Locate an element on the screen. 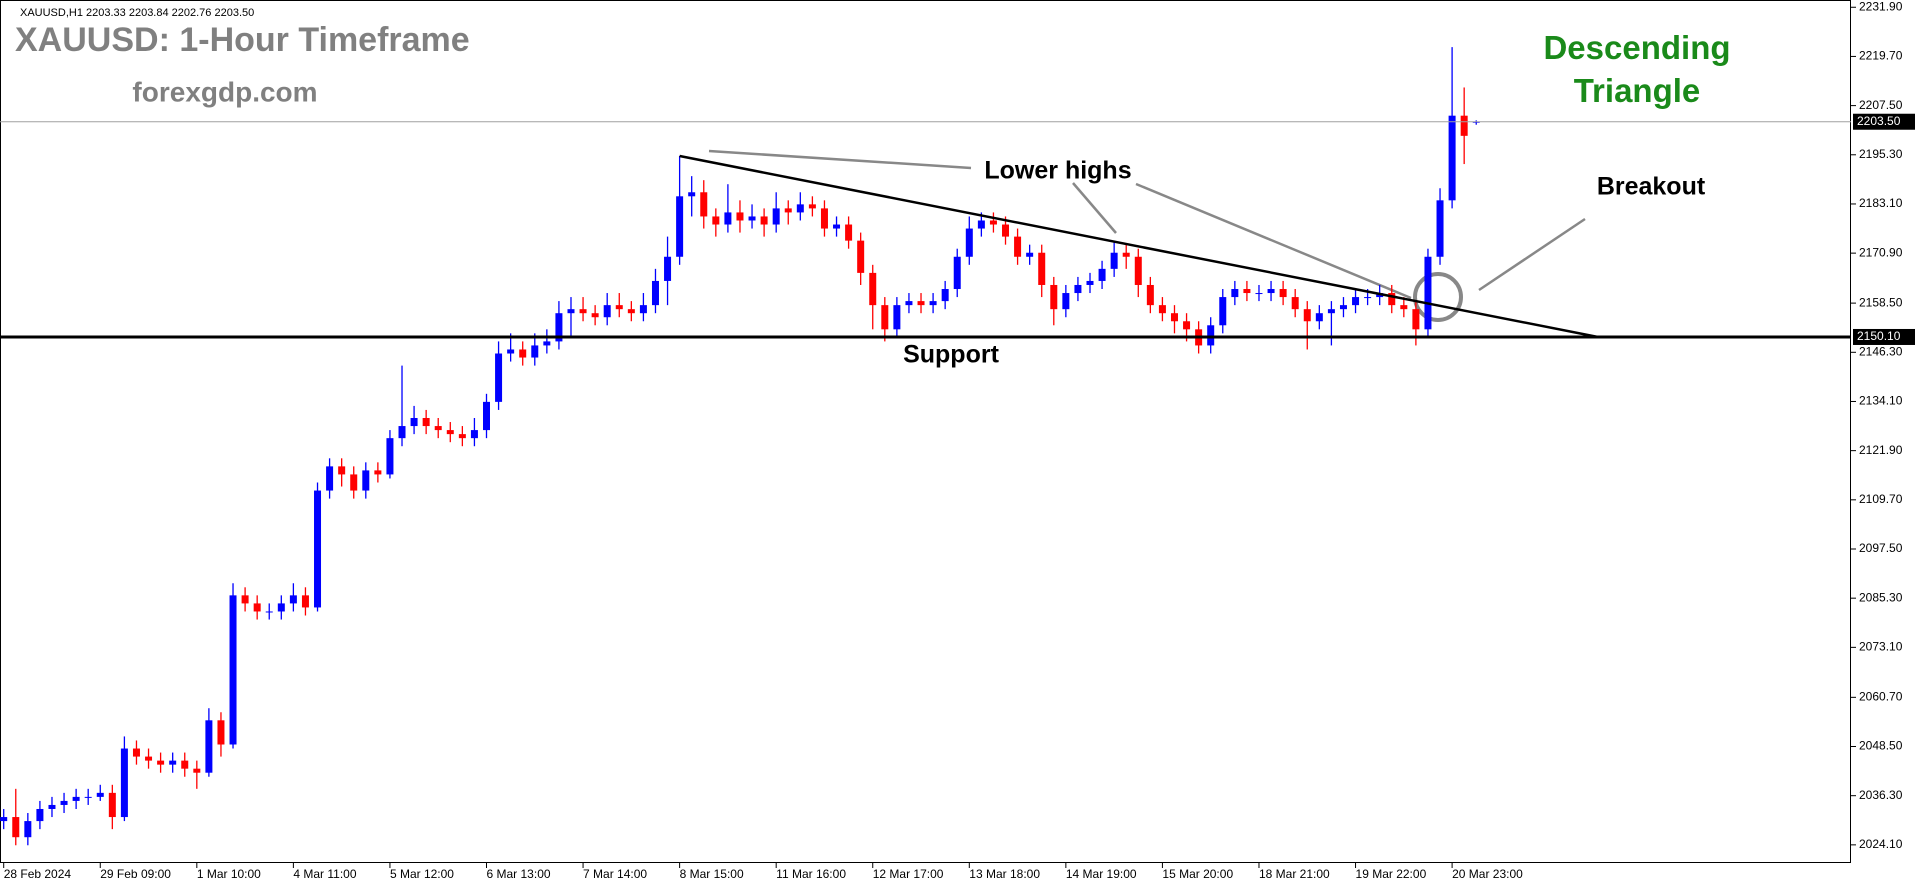 The width and height of the screenshot is (1916, 884). y-tick-label: 2109.70 is located at coordinates (1881, 499).